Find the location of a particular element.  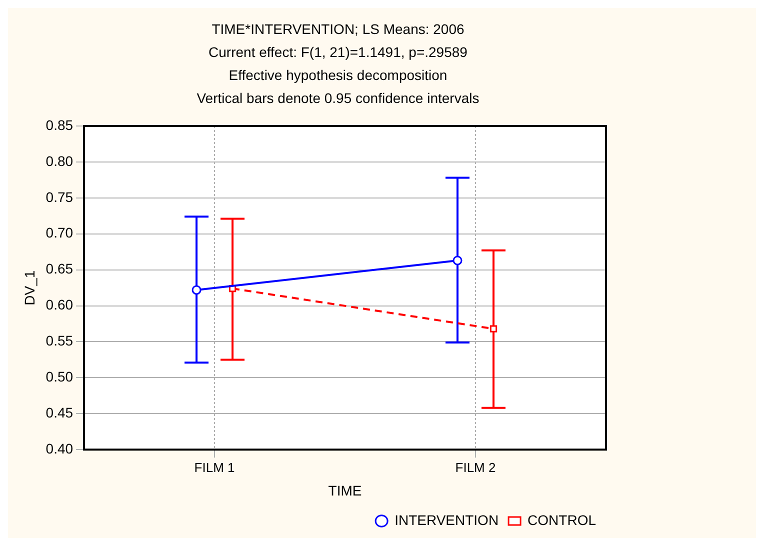

y-tick-label: 0.70 is located at coordinates (60, 232).